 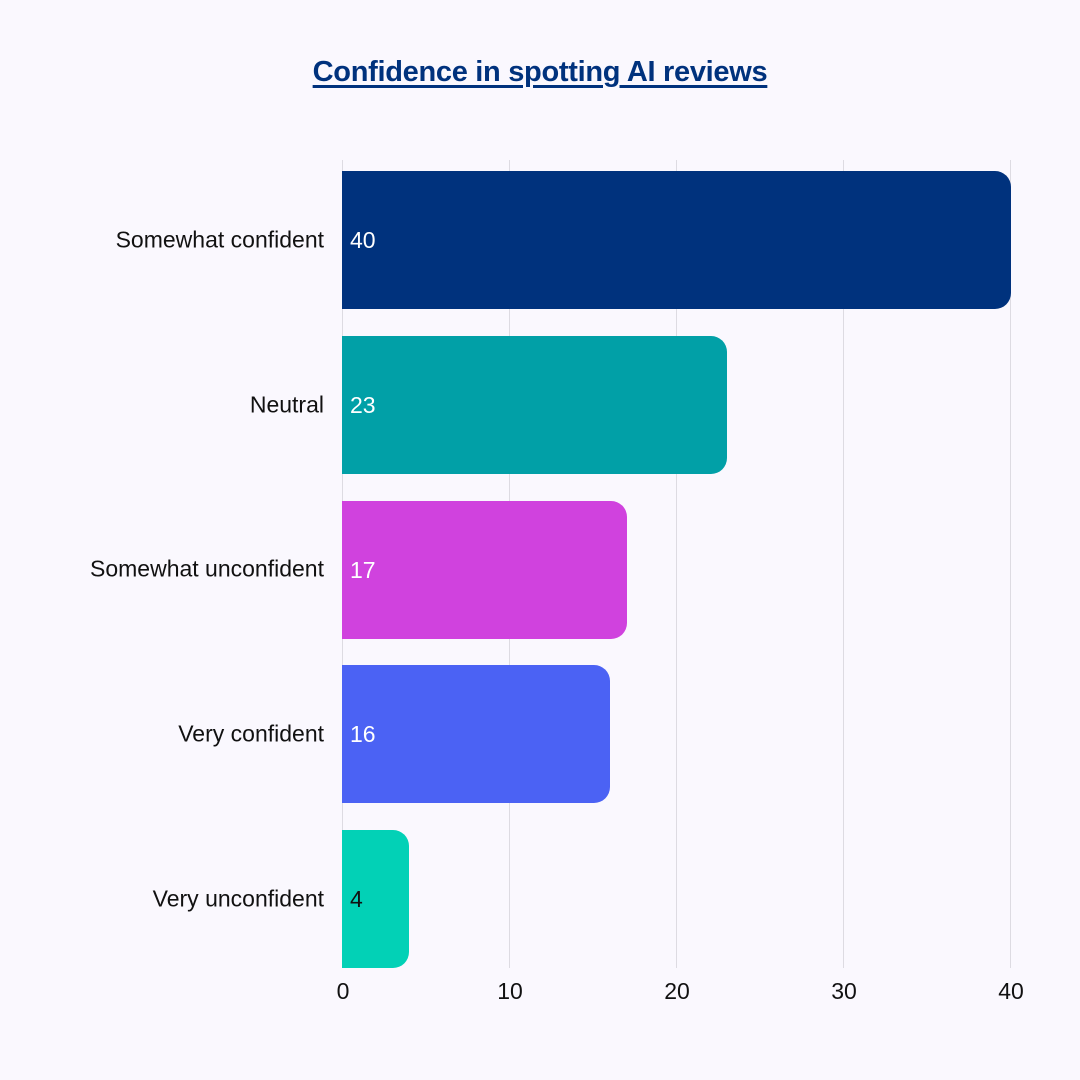 What do you see at coordinates (844, 991) in the screenshot?
I see `x-tick-label: 30` at bounding box center [844, 991].